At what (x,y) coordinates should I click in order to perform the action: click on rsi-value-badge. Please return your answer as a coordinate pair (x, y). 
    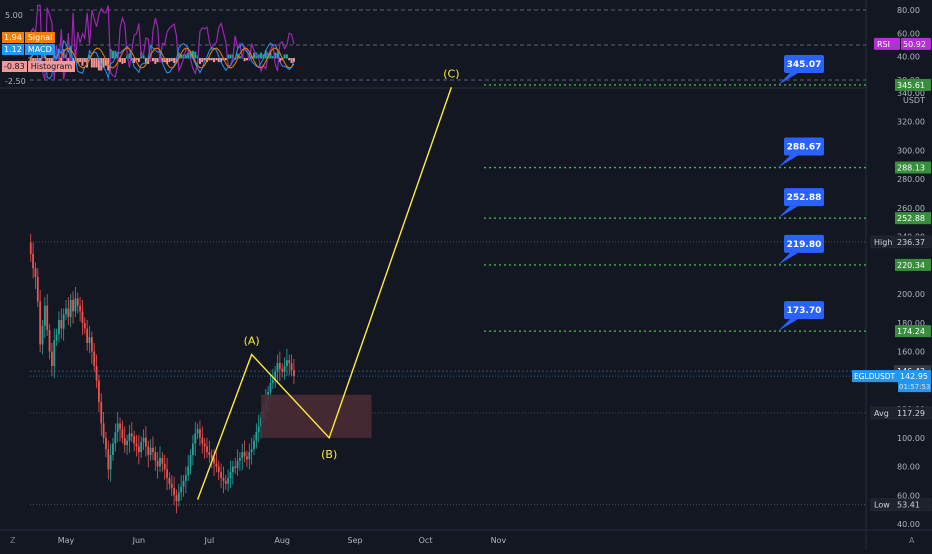
    Looking at the image, I should click on (916, 43).